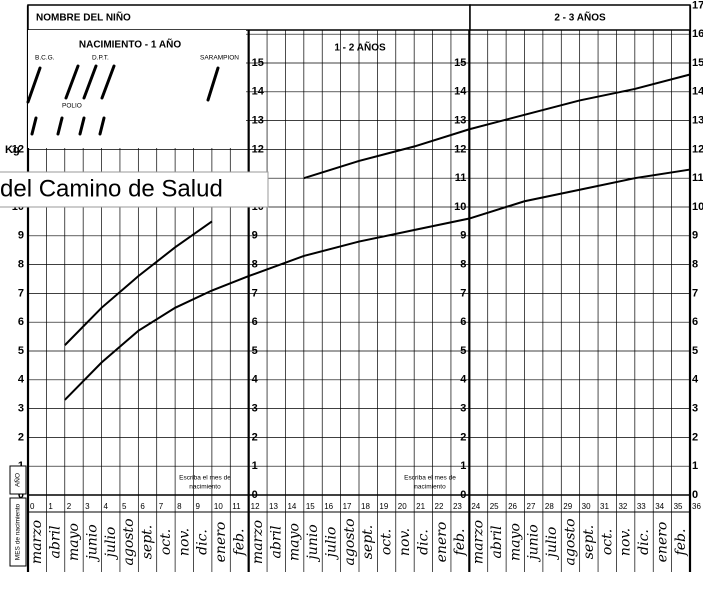 This screenshot has height=604, width=703. Describe the element at coordinates (32, 506) in the screenshot. I see `x-tick-label: 0` at that location.